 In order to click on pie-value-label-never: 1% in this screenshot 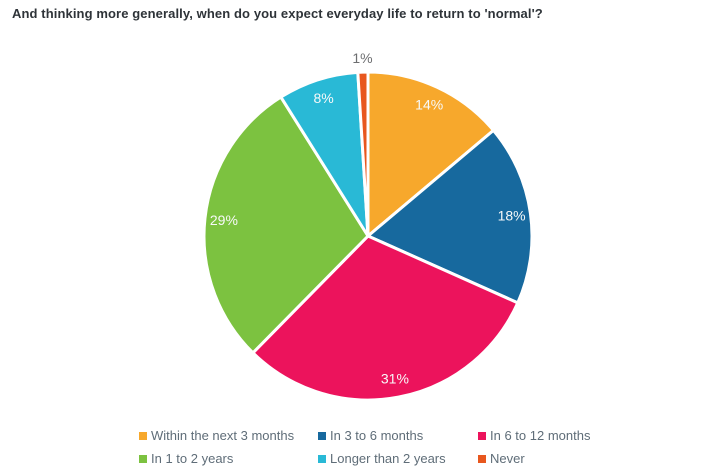, I will do `click(362, 58)`.